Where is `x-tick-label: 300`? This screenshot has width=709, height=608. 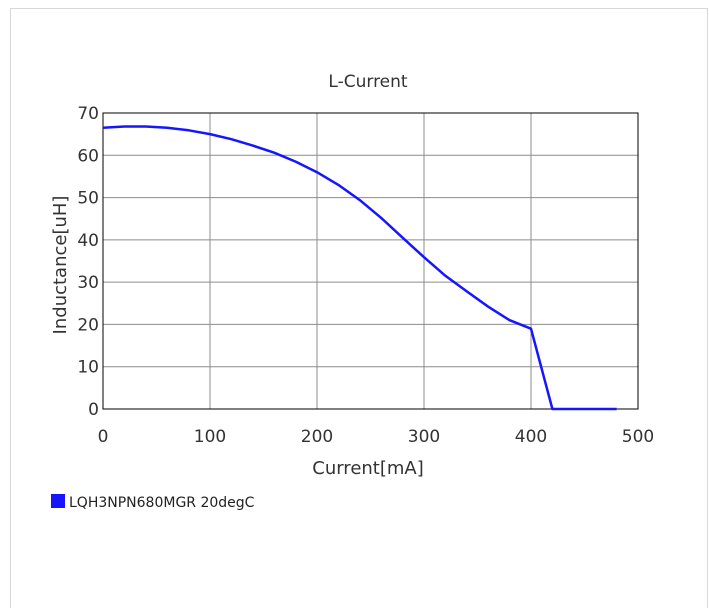 x-tick-label: 300 is located at coordinates (424, 437).